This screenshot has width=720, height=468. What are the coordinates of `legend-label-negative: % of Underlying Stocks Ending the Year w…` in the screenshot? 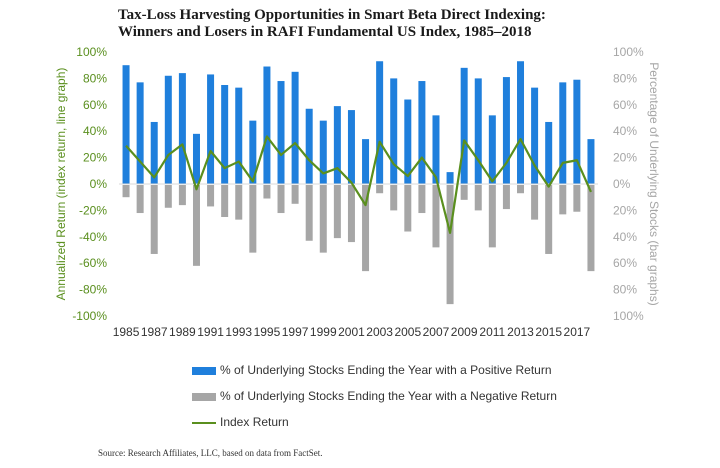 It's located at (388, 396).